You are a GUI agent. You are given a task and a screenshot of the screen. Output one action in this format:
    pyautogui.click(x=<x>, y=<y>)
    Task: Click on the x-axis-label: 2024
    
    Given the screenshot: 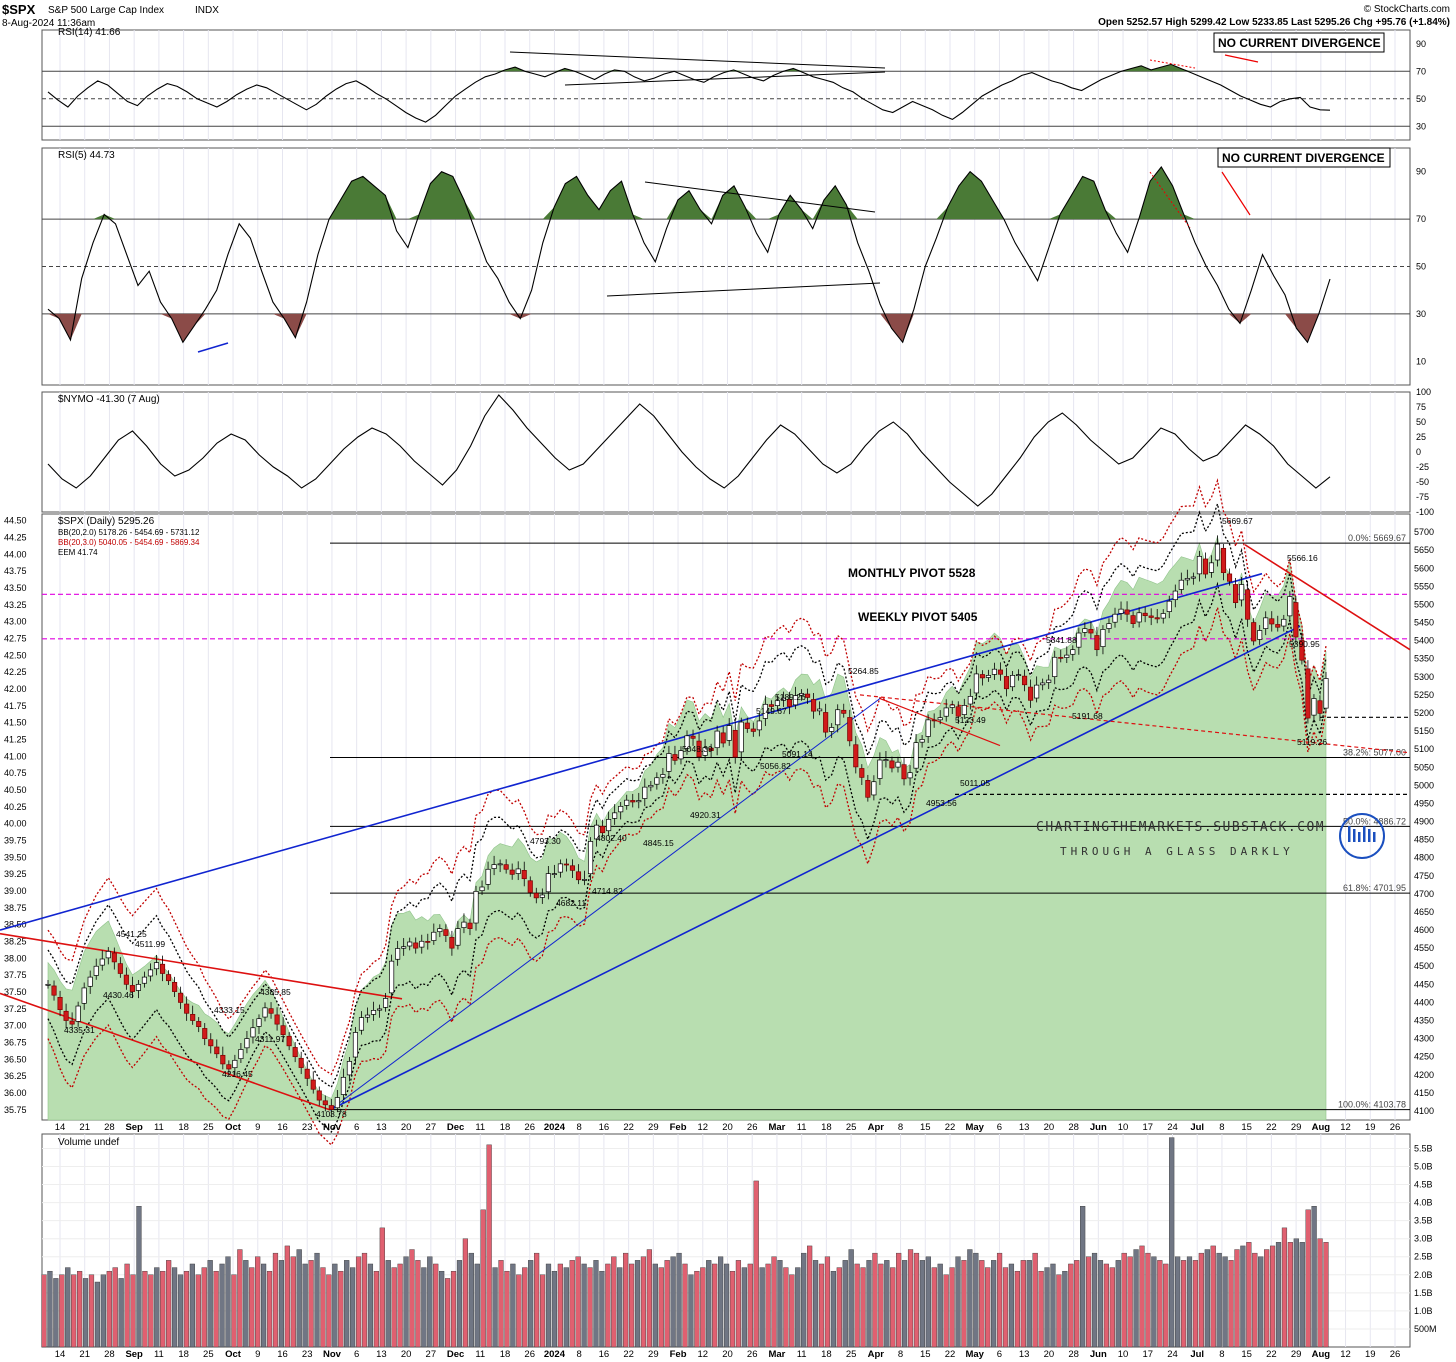 What is the action you would take?
    pyautogui.click(x=555, y=1354)
    